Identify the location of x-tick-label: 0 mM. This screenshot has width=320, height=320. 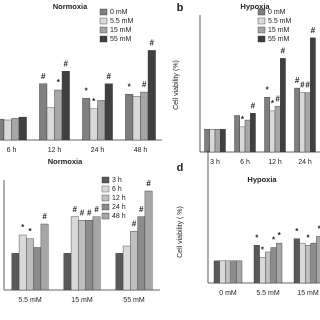
(228, 293).